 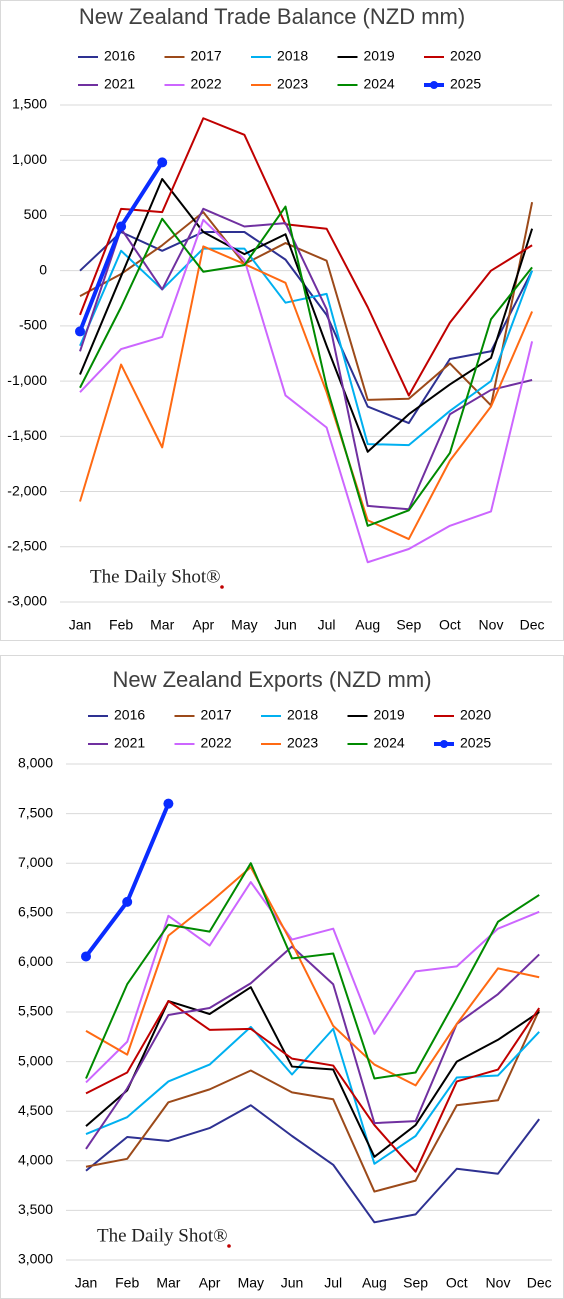 I want to click on y-tick-label: 7,500, so click(x=35, y=812).